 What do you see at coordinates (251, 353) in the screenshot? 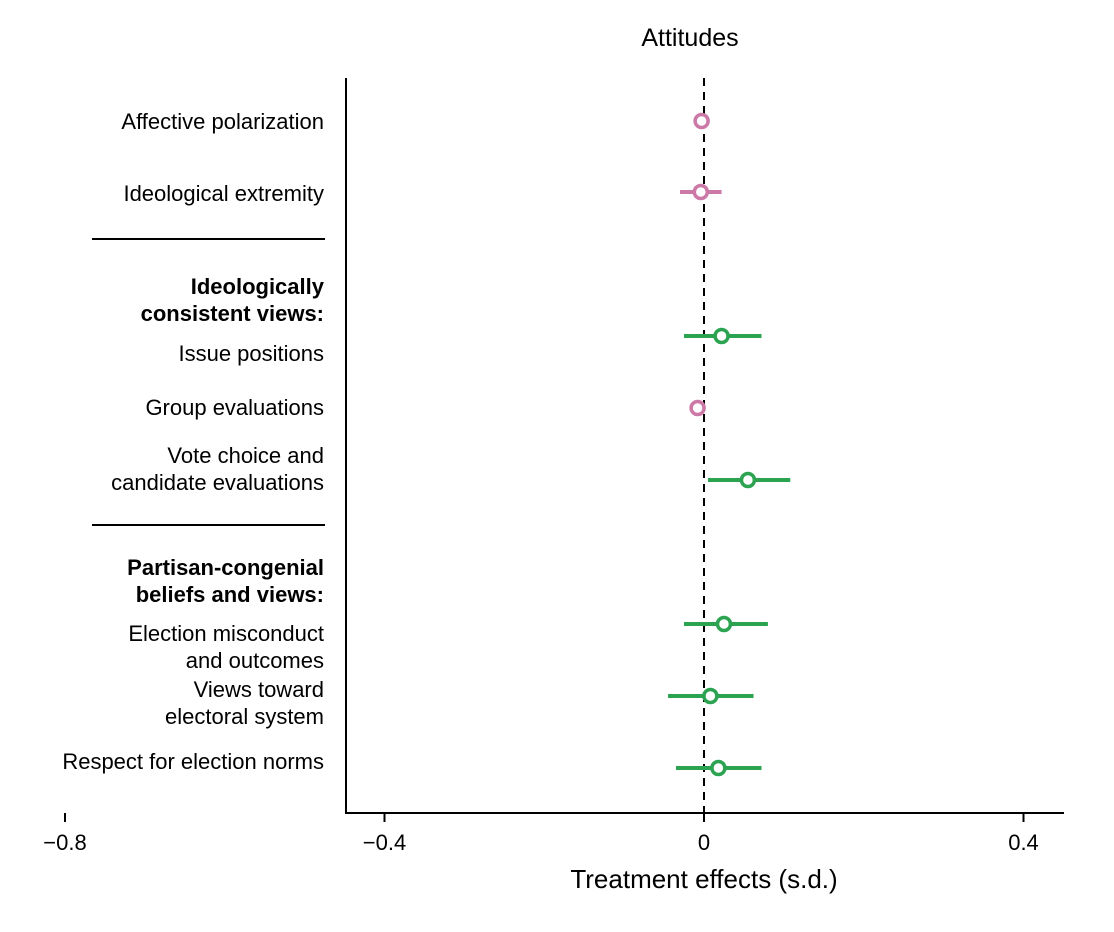
I see `row-label: Issue positions` at bounding box center [251, 353].